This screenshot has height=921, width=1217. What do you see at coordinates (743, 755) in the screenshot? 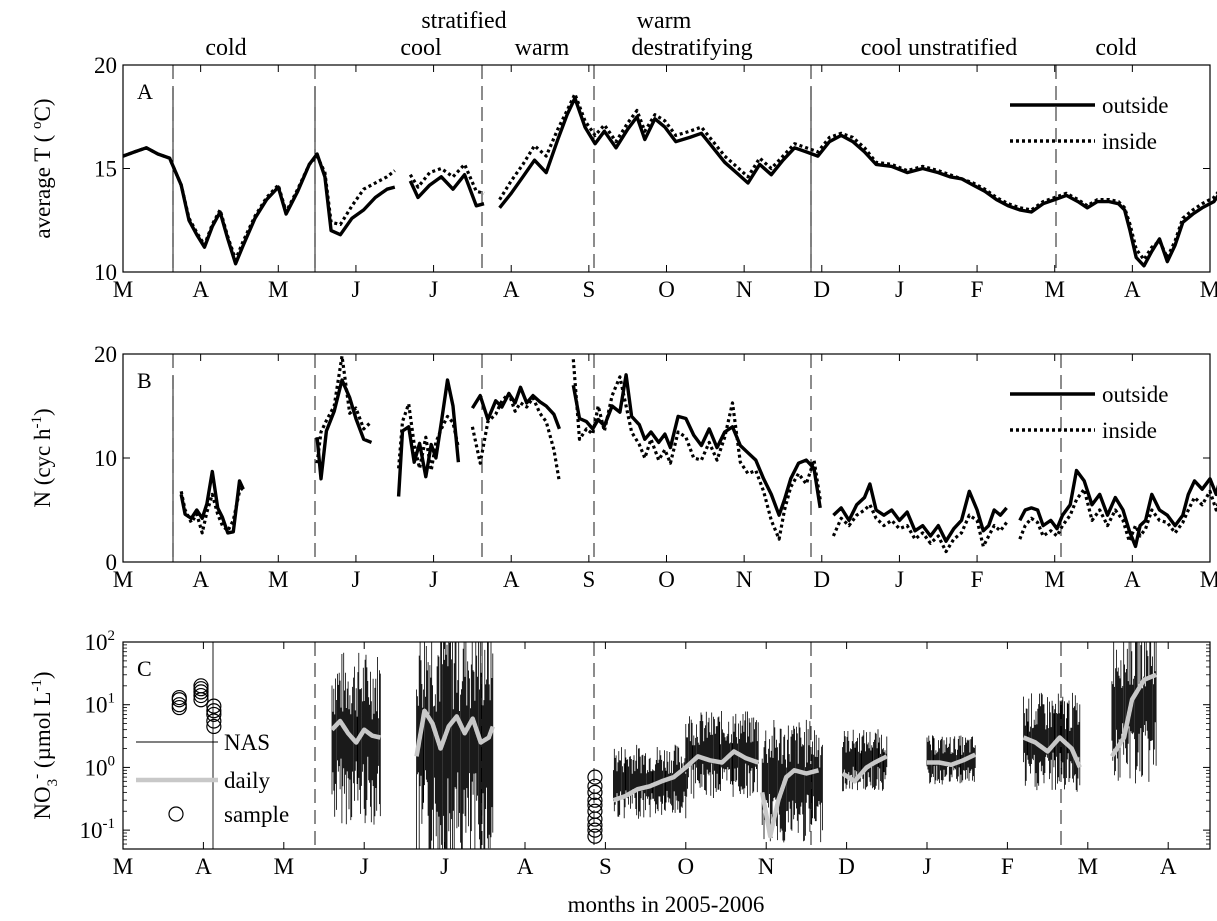
I see `series-daily` at bounding box center [743, 755].